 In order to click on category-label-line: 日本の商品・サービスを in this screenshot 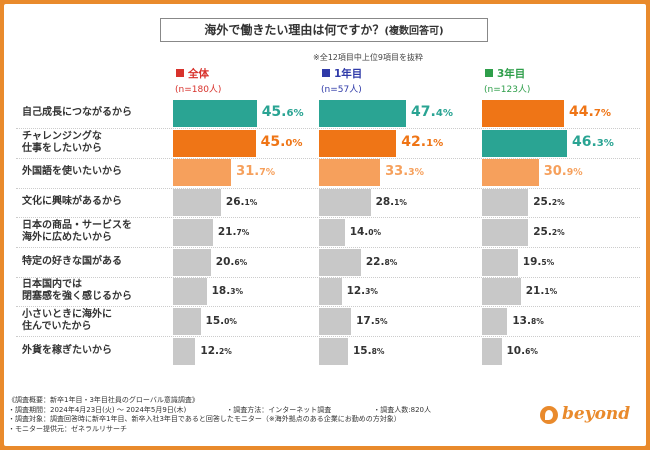, I will do `click(77, 225)`.